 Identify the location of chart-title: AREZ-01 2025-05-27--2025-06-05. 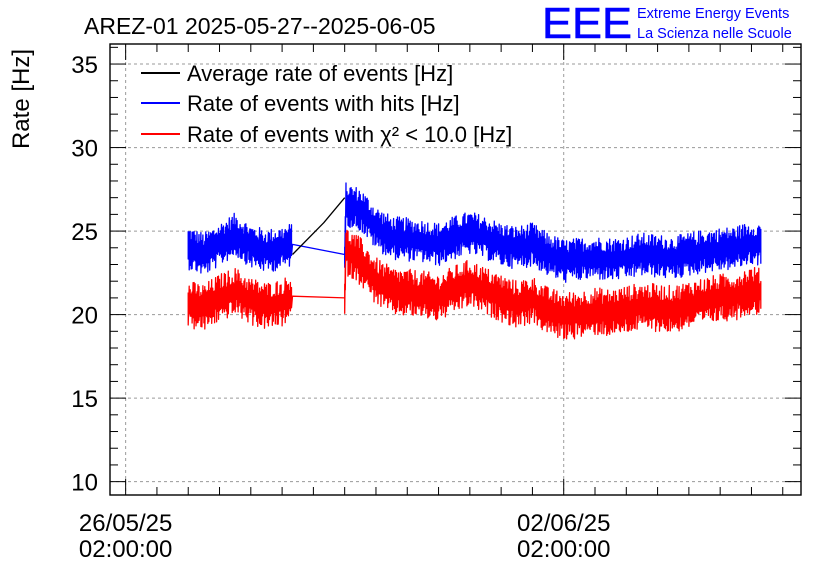
(260, 26).